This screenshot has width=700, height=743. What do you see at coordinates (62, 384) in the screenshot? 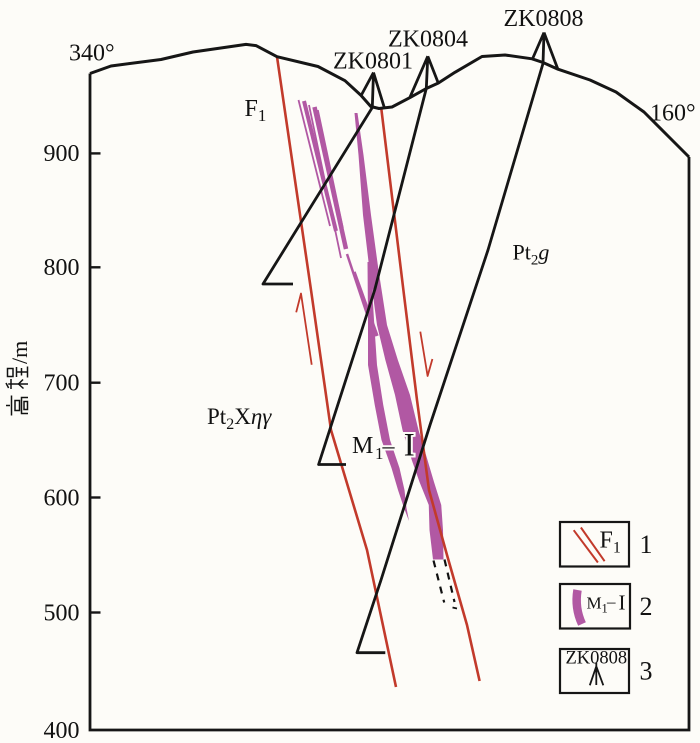
I see `svg-text: 700` at bounding box center [62, 384].